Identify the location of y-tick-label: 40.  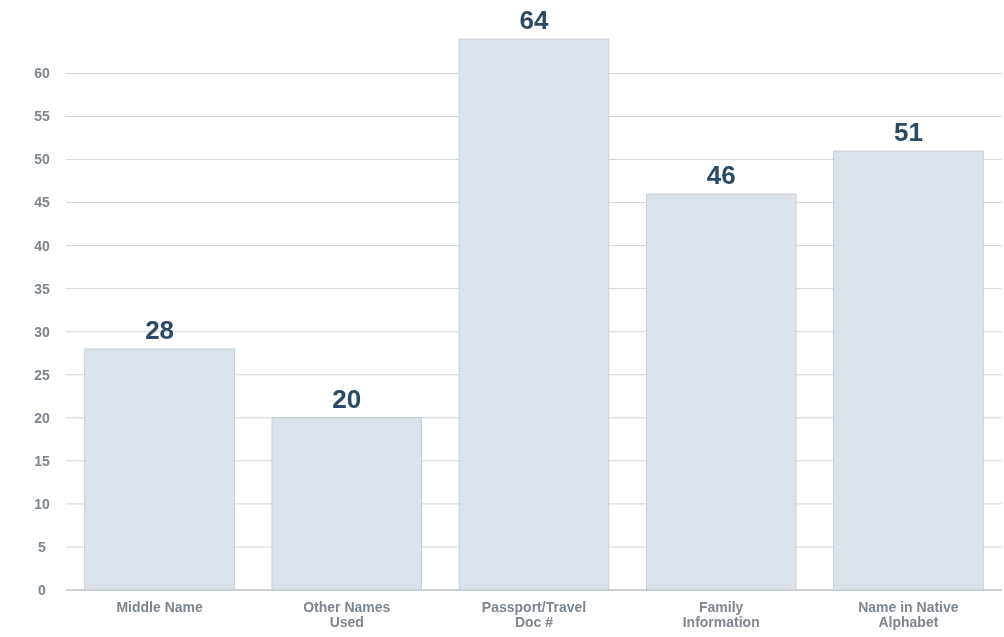
(42, 245).